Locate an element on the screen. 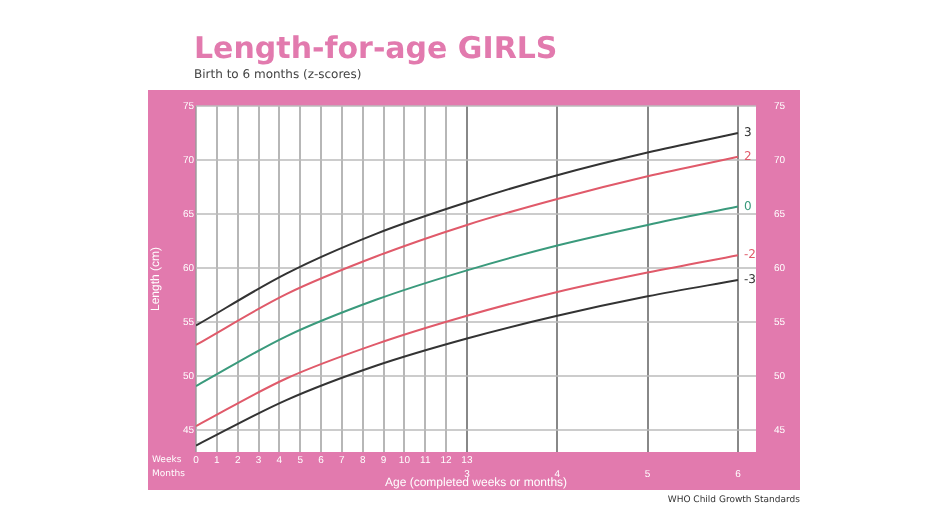 The width and height of the screenshot is (948, 532). chart-title: Length-for-age GIRLS is located at coordinates (376, 48).